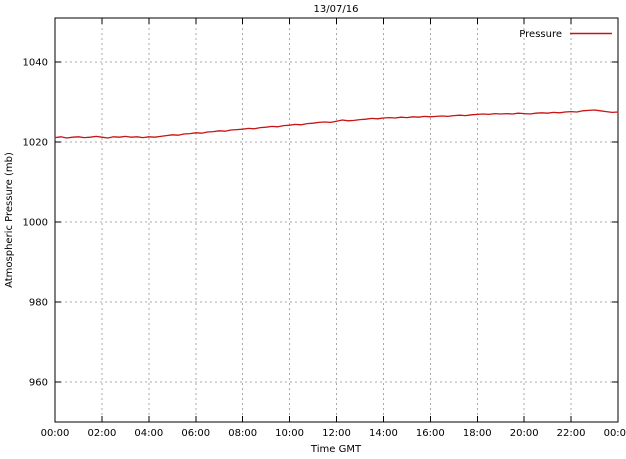 This screenshot has width=626, height=459. I want to click on legend-label: Pressure, so click(540, 34).